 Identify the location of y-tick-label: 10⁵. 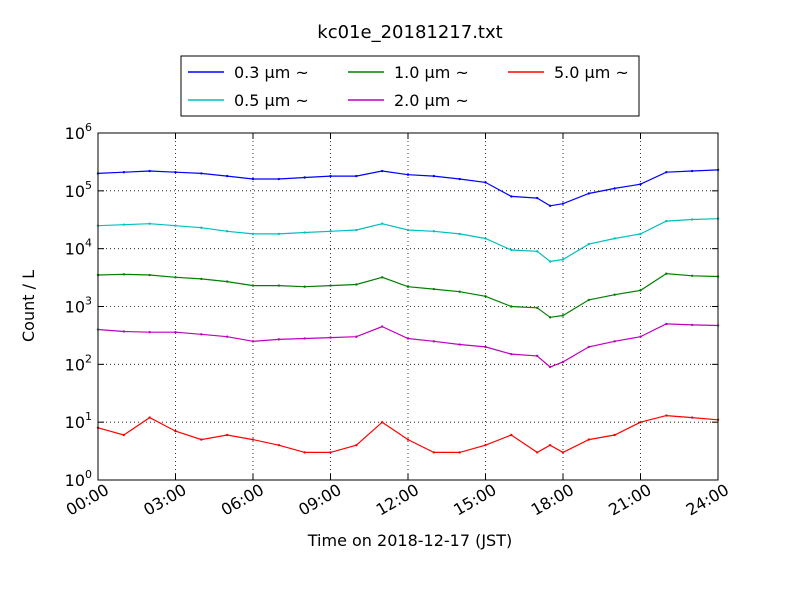
(78, 190).